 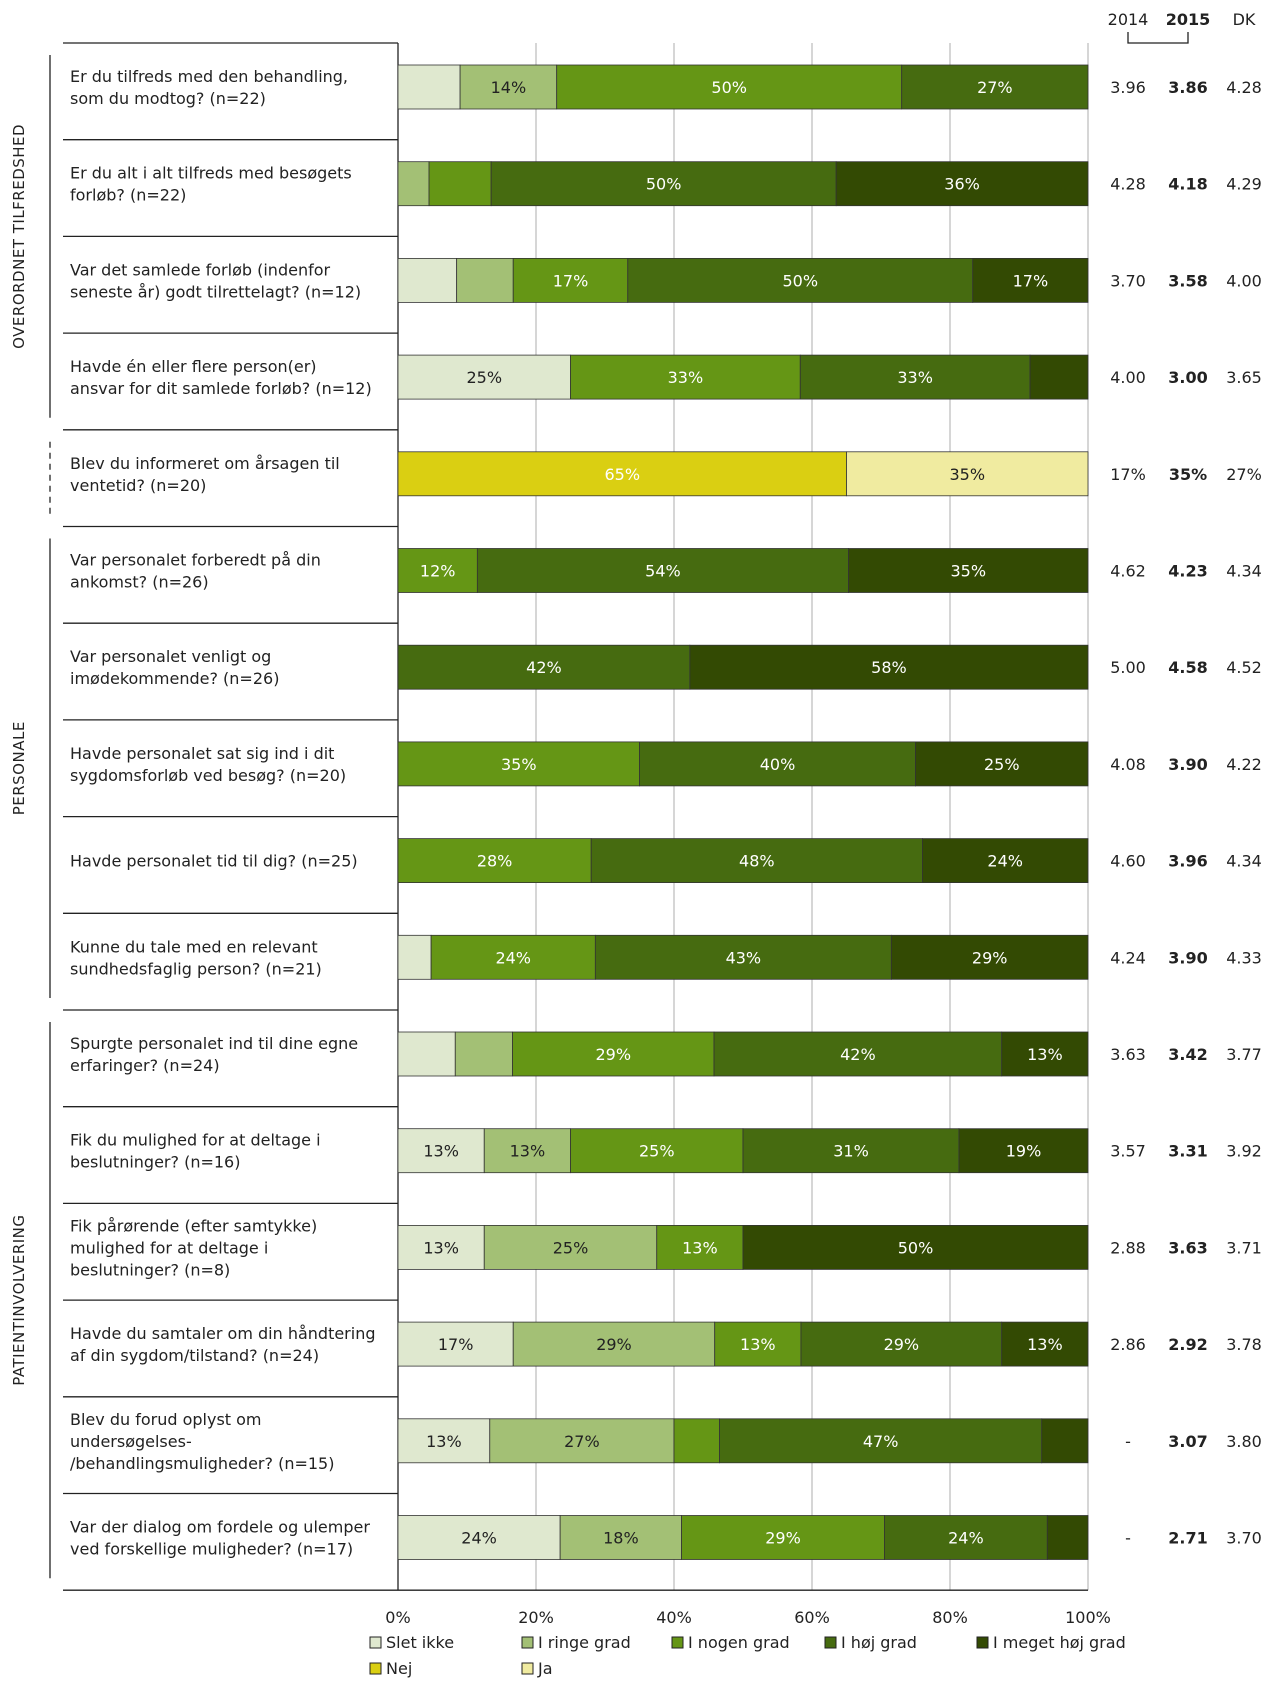 What do you see at coordinates (889, 667) in the screenshot?
I see `data-label: 58%` at bounding box center [889, 667].